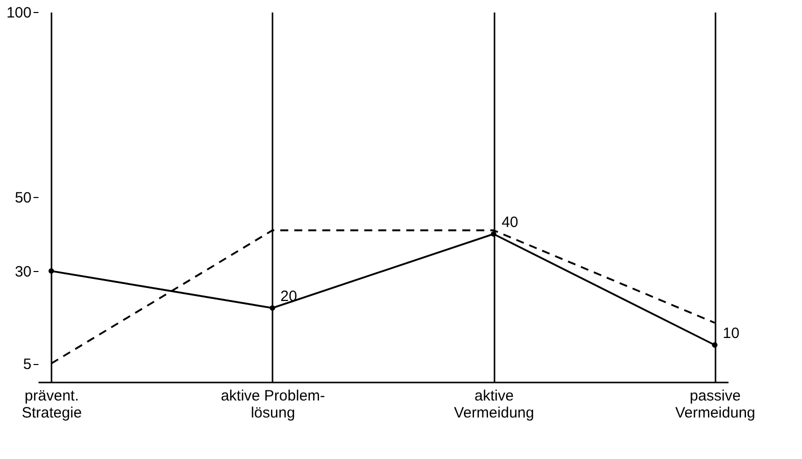 This screenshot has width=802, height=459. I want to click on data-label: 20, so click(289, 296).